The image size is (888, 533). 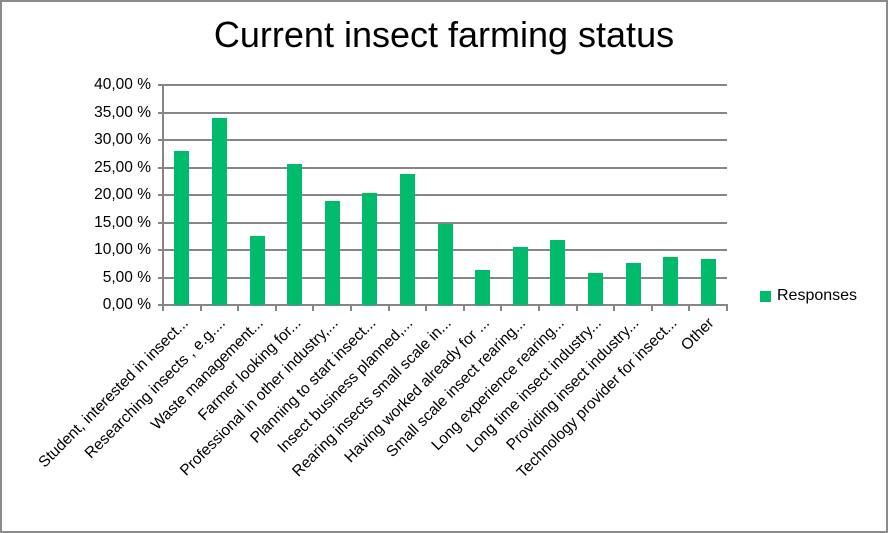 What do you see at coordinates (122, 112) in the screenshot?
I see `y-tick-label: 35,00 %` at bounding box center [122, 112].